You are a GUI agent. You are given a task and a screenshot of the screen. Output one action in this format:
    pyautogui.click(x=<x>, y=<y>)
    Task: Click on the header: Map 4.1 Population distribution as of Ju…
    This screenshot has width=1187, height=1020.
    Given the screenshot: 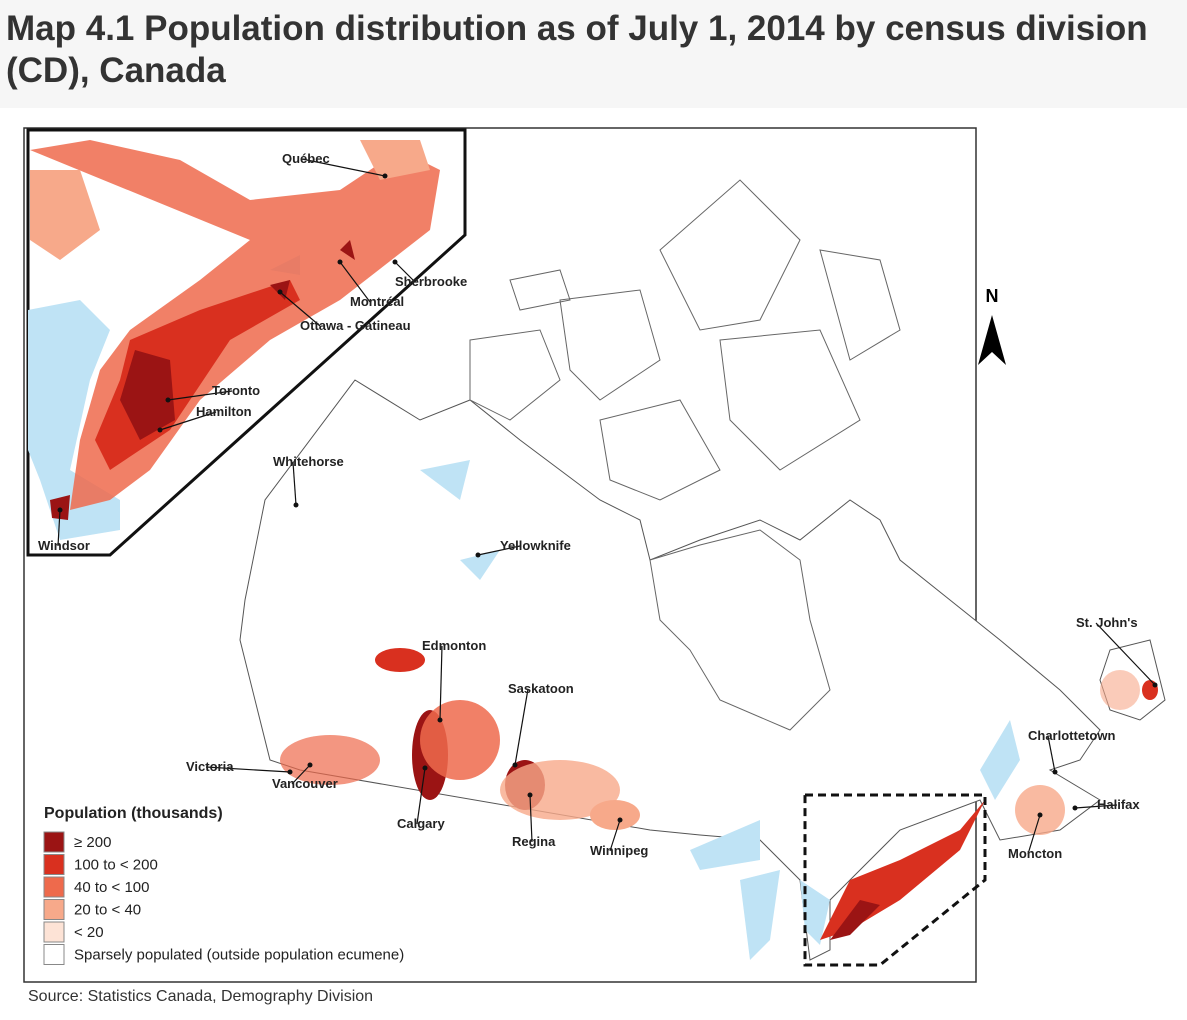 What is the action you would take?
    pyautogui.click(x=593, y=54)
    